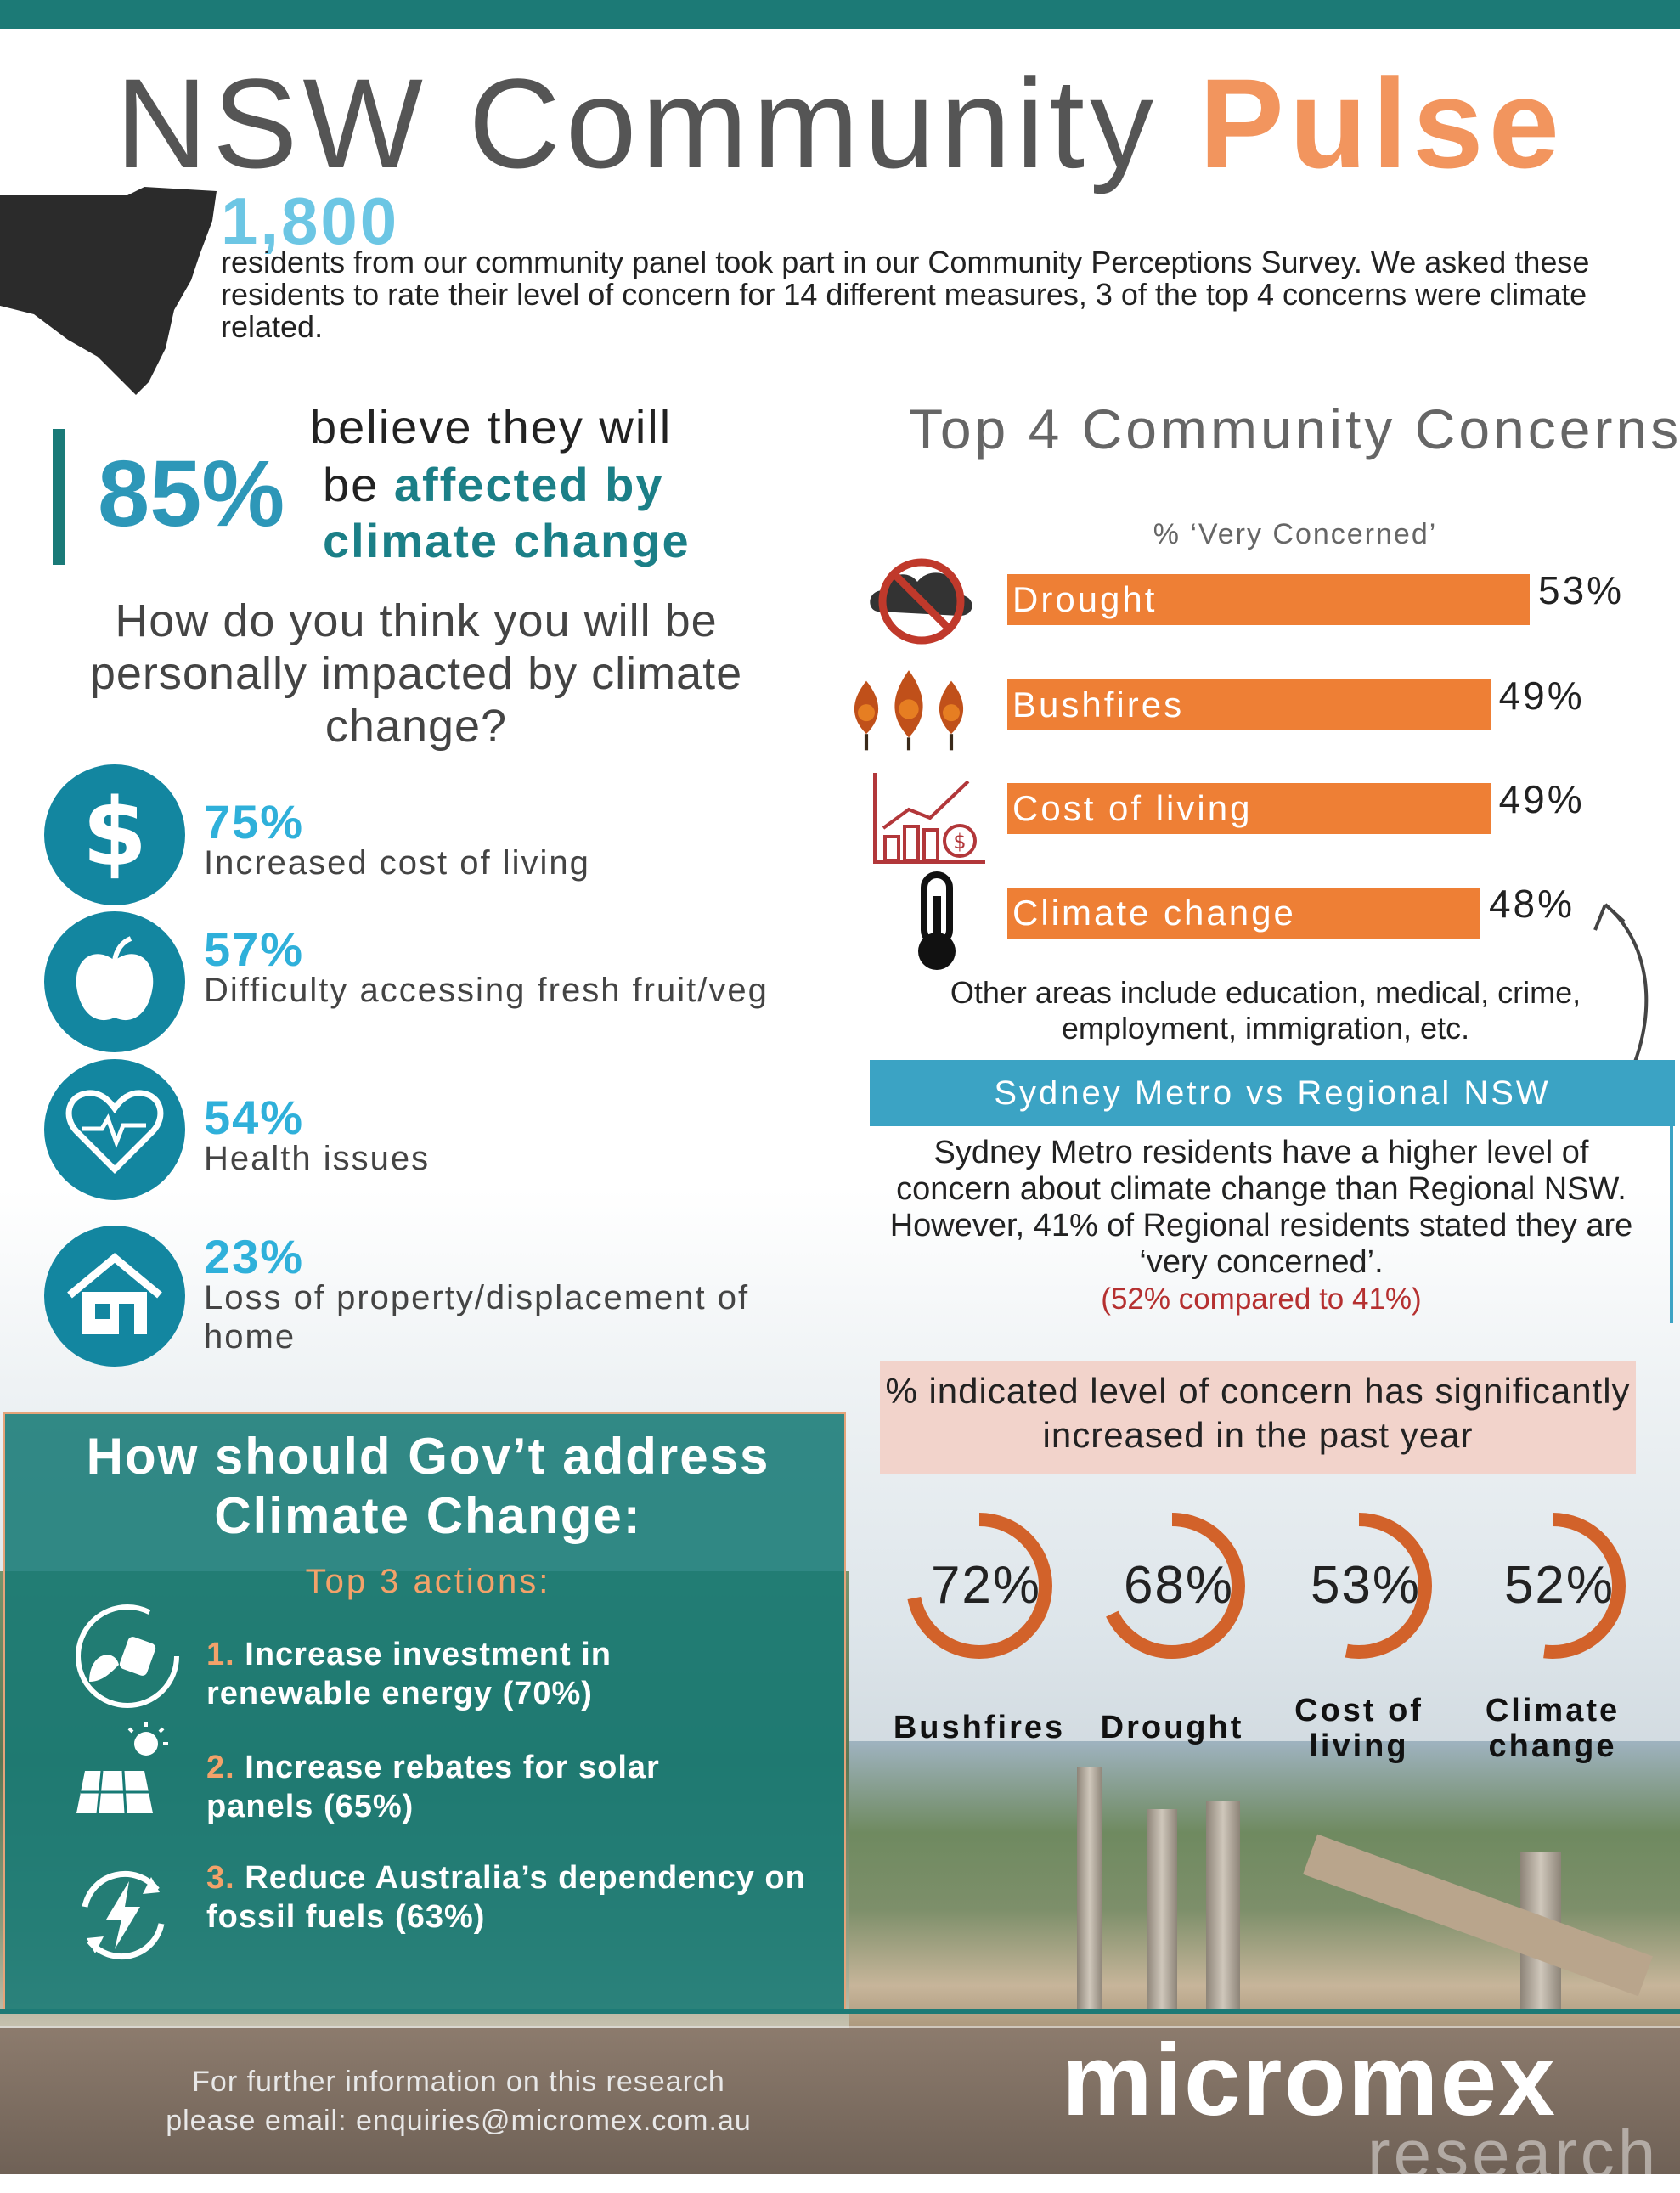  I want to click on impact-percent: 75%, so click(255, 821).